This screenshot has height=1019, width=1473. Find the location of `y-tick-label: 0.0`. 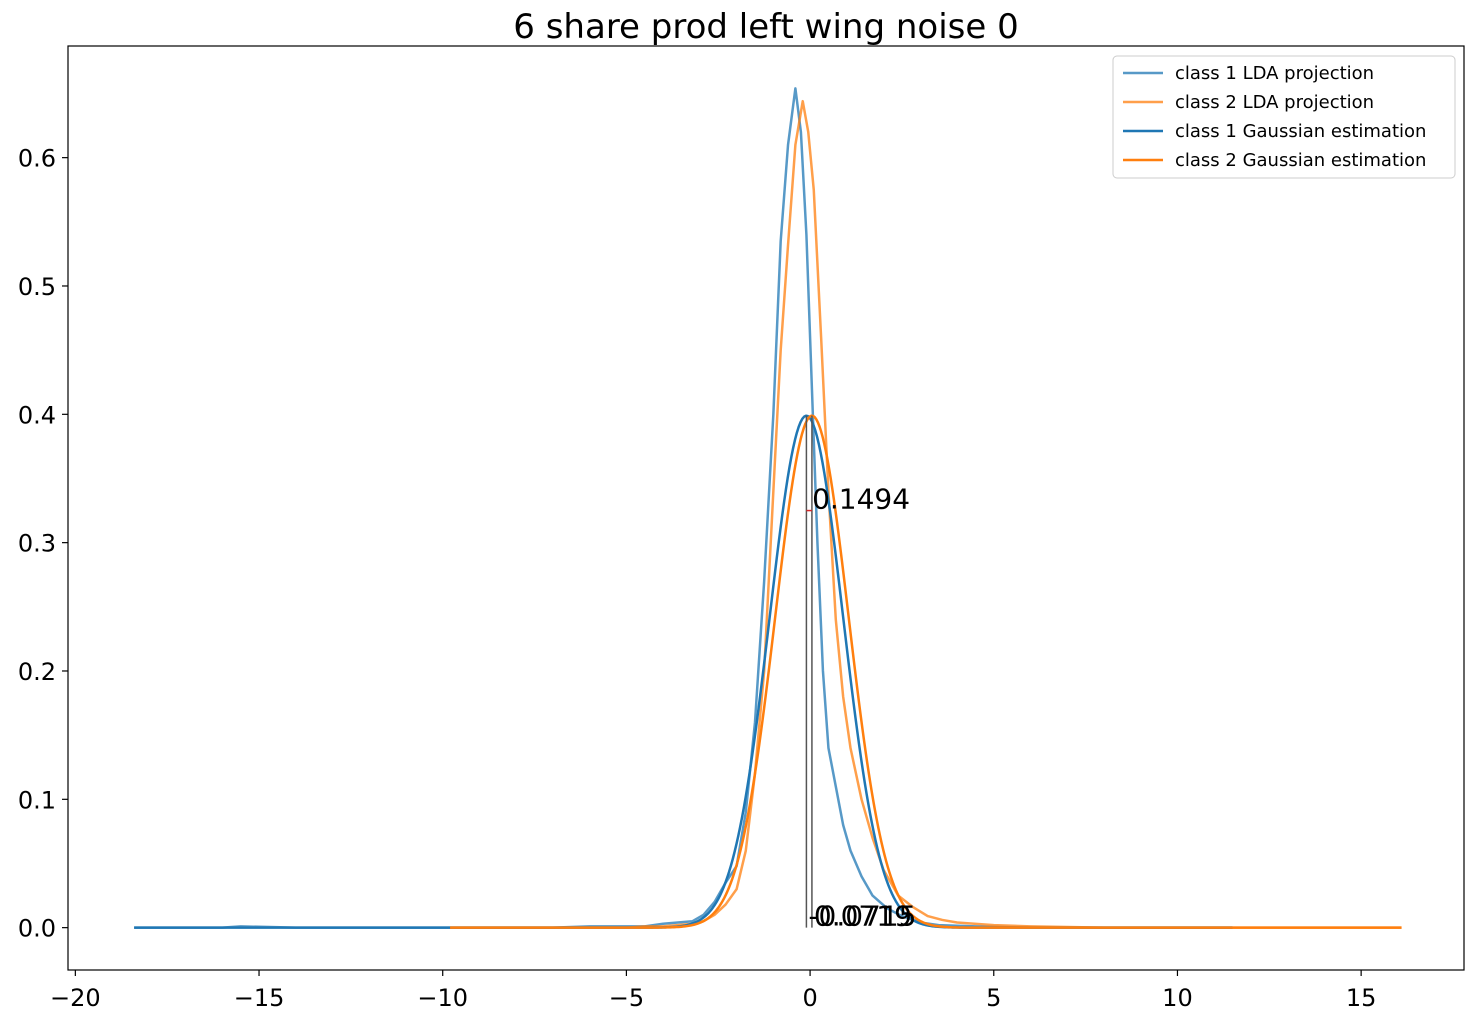

y-tick-label: 0.0 is located at coordinates (37, 929).